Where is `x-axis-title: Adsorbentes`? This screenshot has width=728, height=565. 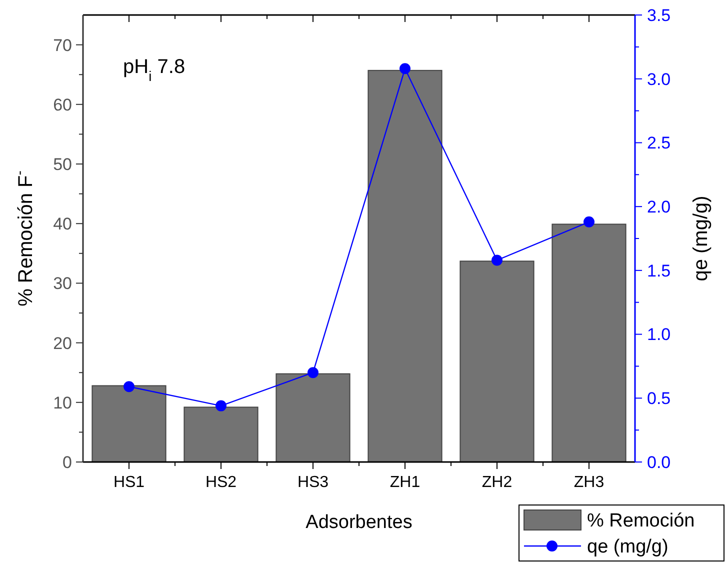 x-axis-title: Adsorbentes is located at coordinates (359, 522).